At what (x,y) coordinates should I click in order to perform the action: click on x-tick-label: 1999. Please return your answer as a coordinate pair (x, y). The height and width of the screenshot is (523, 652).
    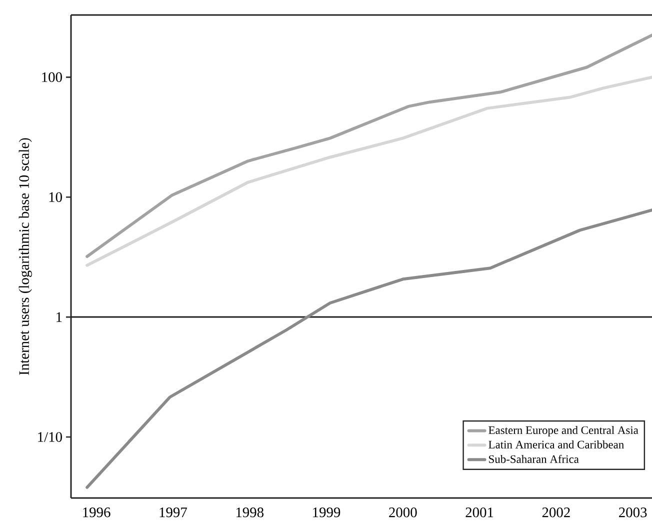
    Looking at the image, I should click on (326, 513).